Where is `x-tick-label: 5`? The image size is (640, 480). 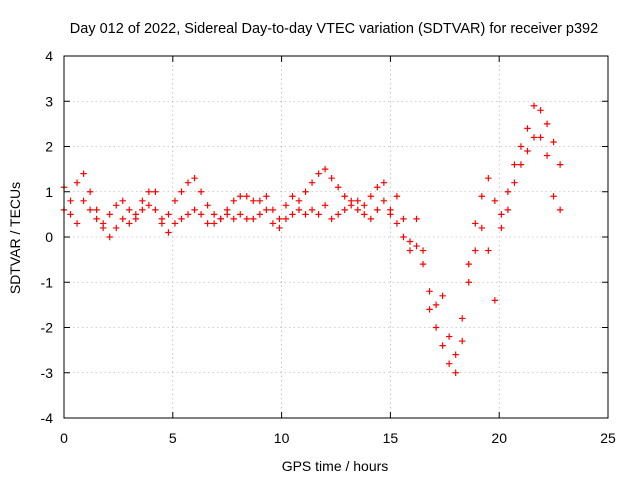 x-tick-label: 5 is located at coordinates (173, 438).